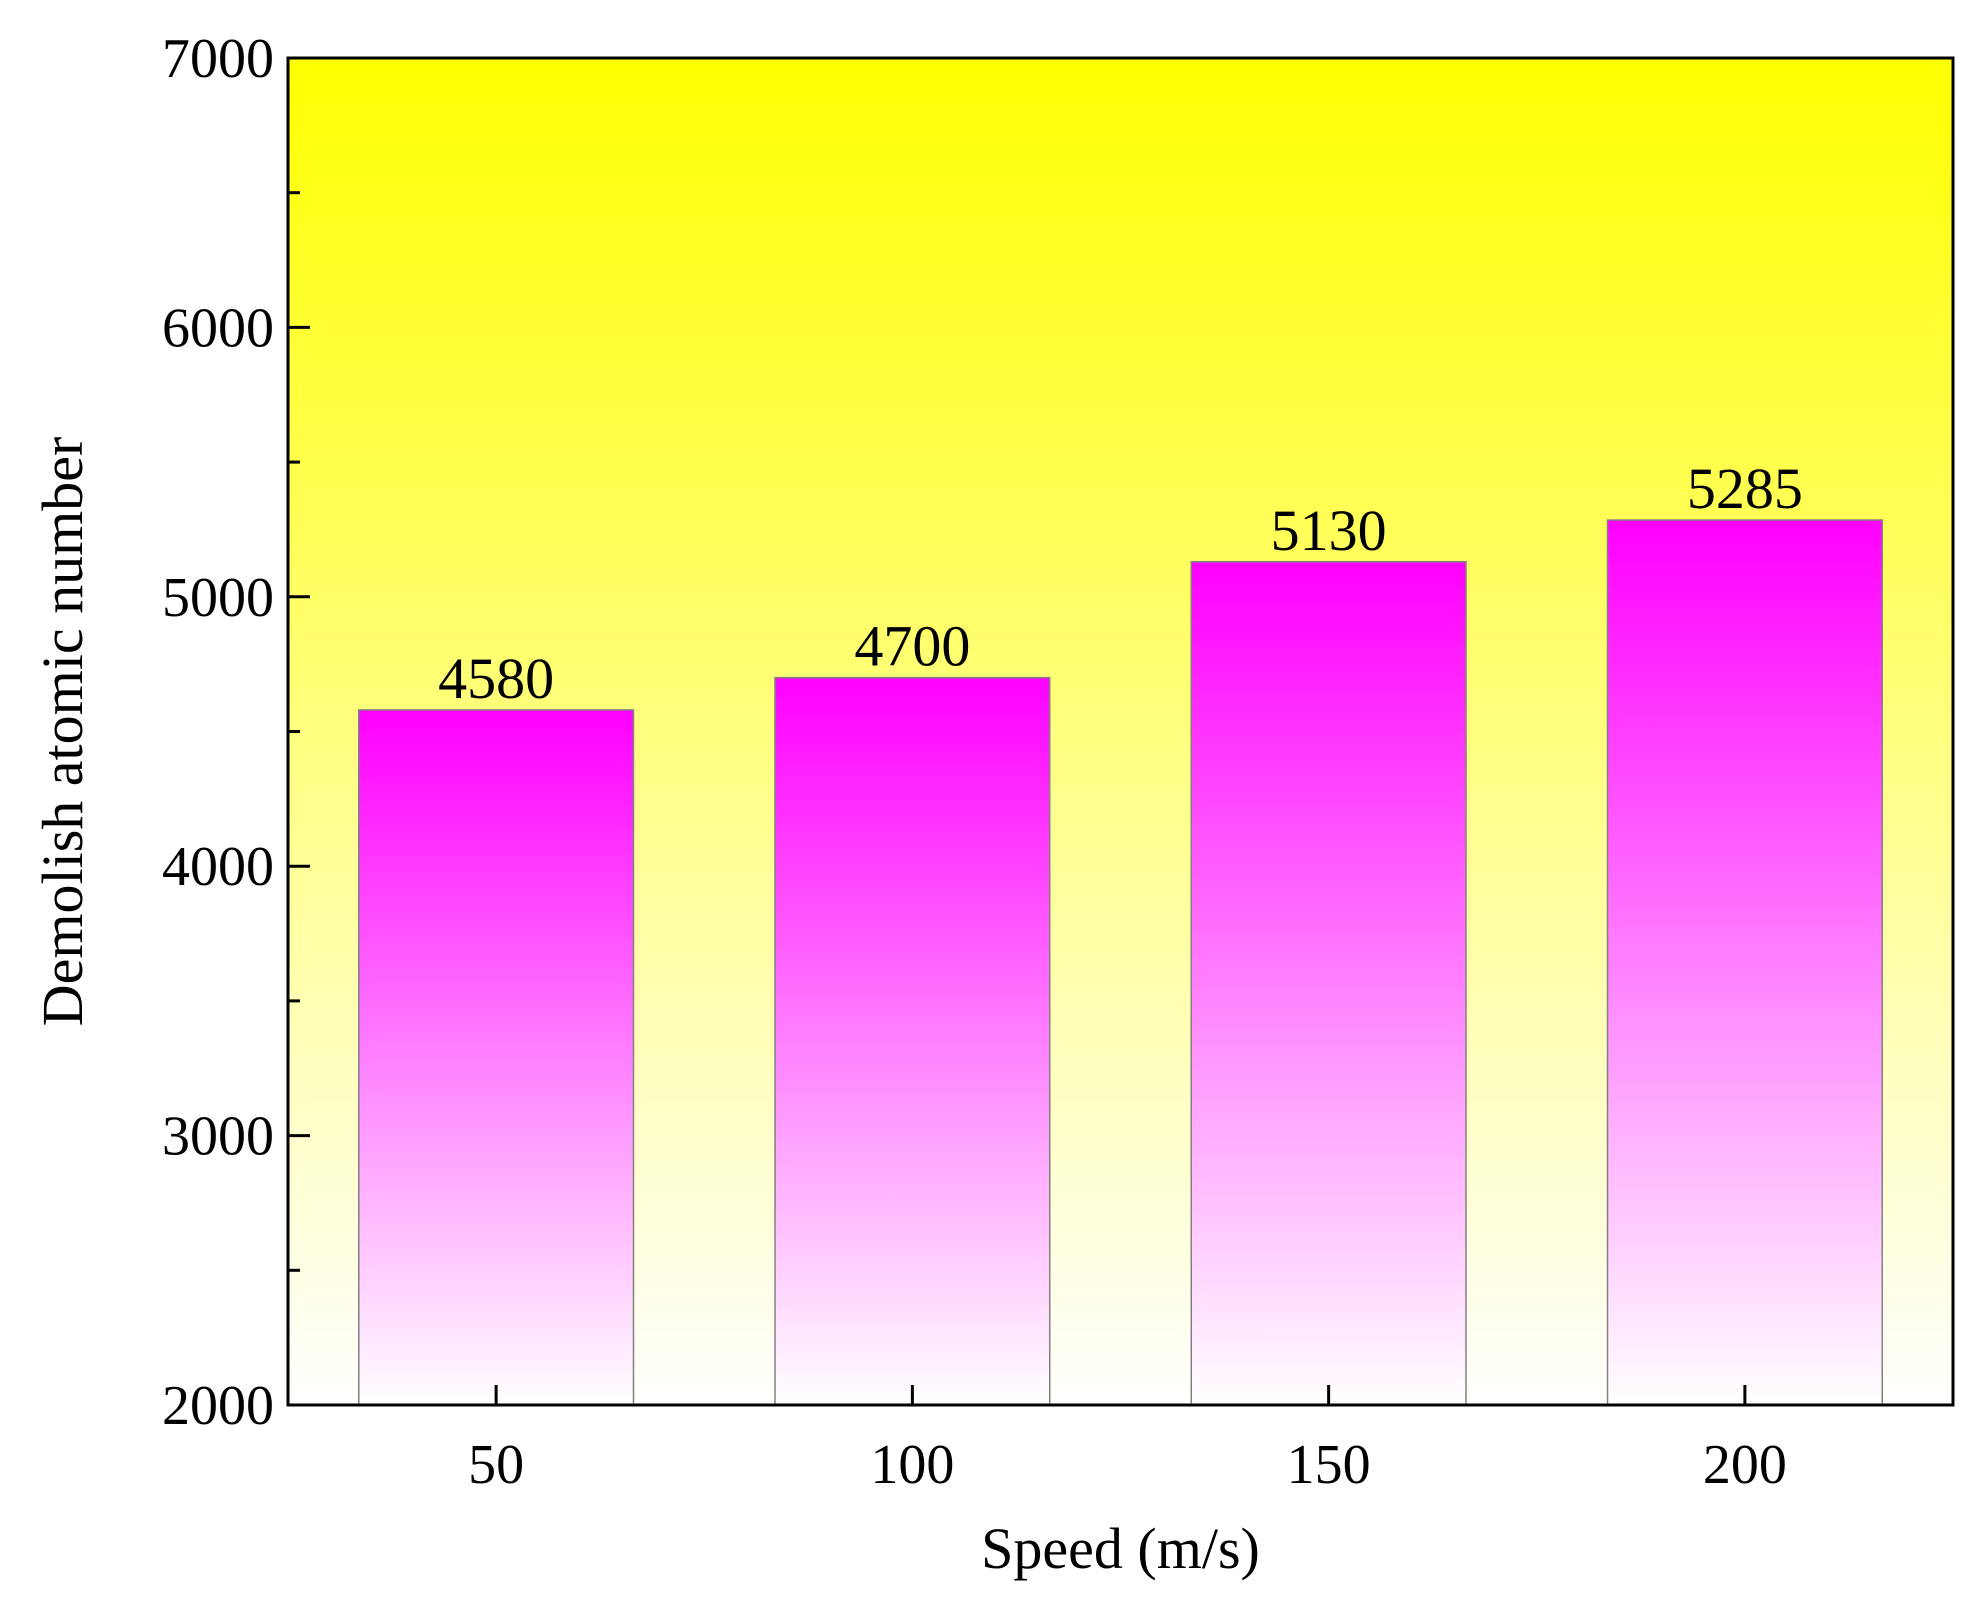 The image size is (1979, 1608). Describe the element at coordinates (1127, 1440) in the screenshot. I see `x-axis-ticks: 50 100 150 200` at that location.